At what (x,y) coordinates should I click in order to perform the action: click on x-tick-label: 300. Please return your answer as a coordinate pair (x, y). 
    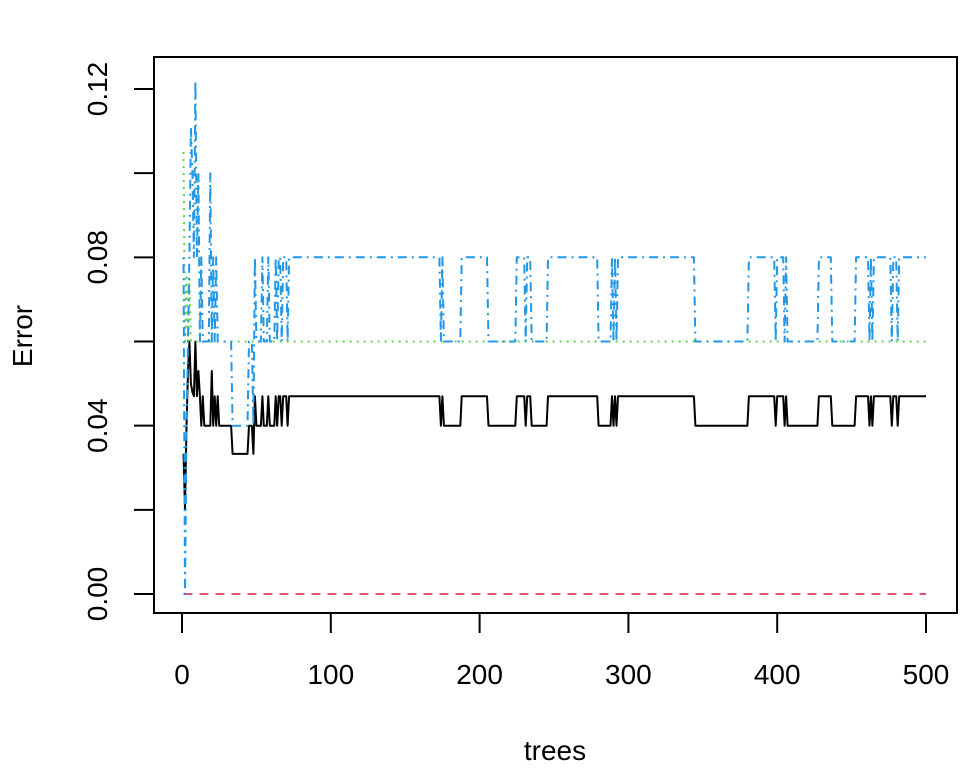
    Looking at the image, I should click on (628, 674).